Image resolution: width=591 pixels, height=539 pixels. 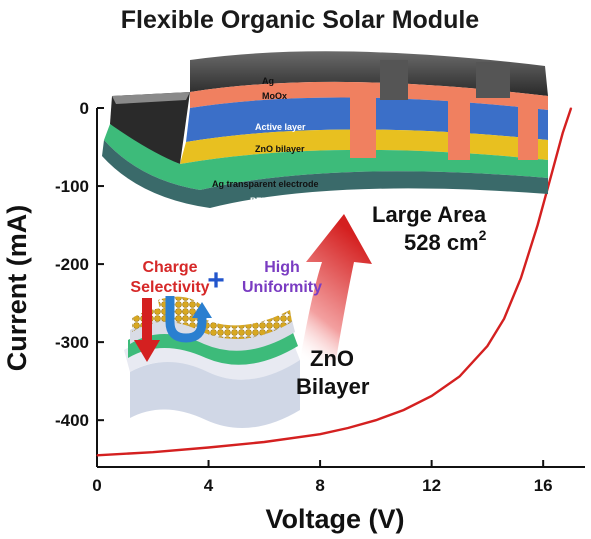 I want to click on large-area-label: Large Area, so click(x=429, y=214).